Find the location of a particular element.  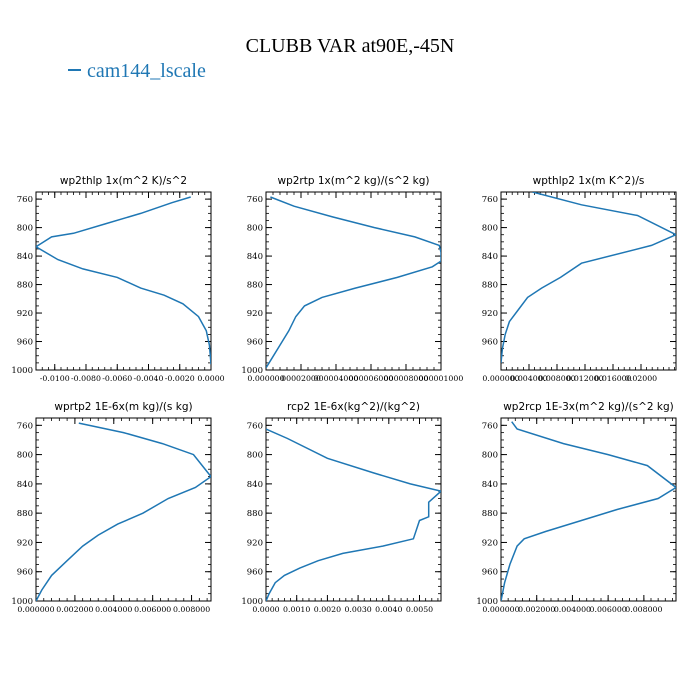

x-tick-label: -0.0020 is located at coordinates (180, 378).